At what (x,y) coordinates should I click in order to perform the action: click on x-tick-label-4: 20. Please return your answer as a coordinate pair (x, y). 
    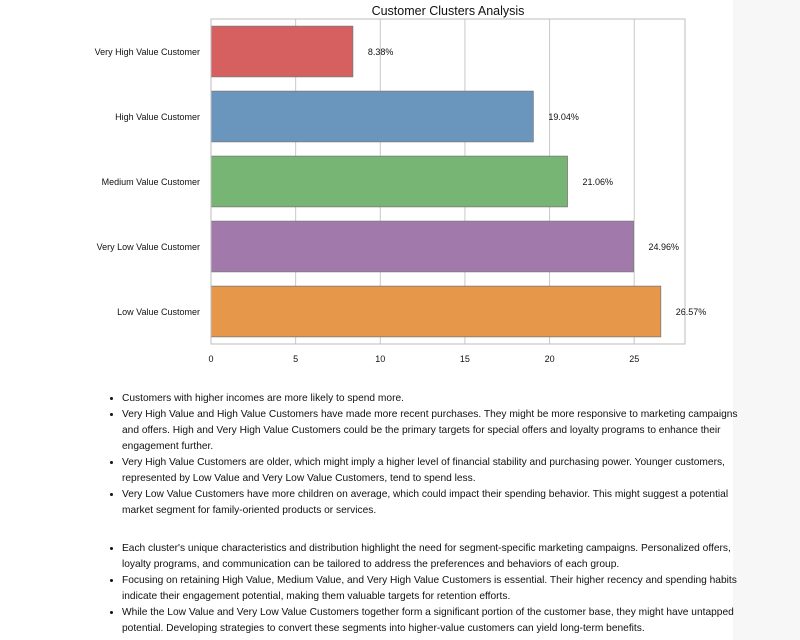
    Looking at the image, I should click on (550, 359).